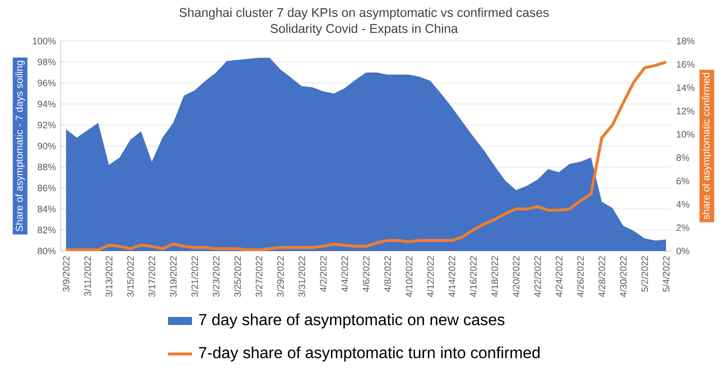 The height and width of the screenshot is (379, 728). I want to click on y-tick-label: 96%, so click(47, 83).